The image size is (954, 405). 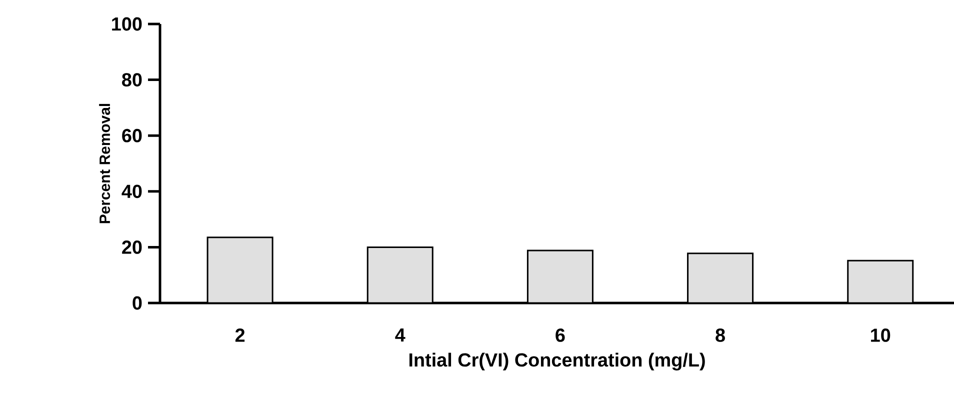 I want to click on x-tick-label: 6, so click(x=560, y=335).